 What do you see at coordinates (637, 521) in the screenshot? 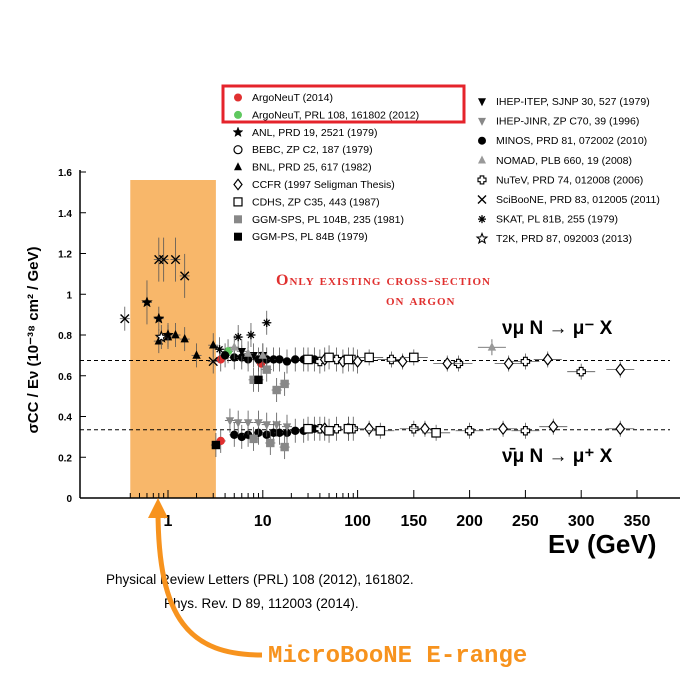
I see `x-tick-label: 350` at bounding box center [637, 521].